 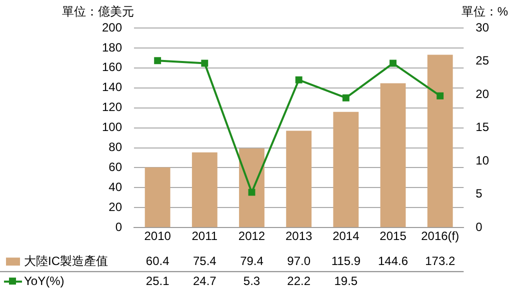 I want to click on y2-tick-label: 5, so click(x=479, y=193).